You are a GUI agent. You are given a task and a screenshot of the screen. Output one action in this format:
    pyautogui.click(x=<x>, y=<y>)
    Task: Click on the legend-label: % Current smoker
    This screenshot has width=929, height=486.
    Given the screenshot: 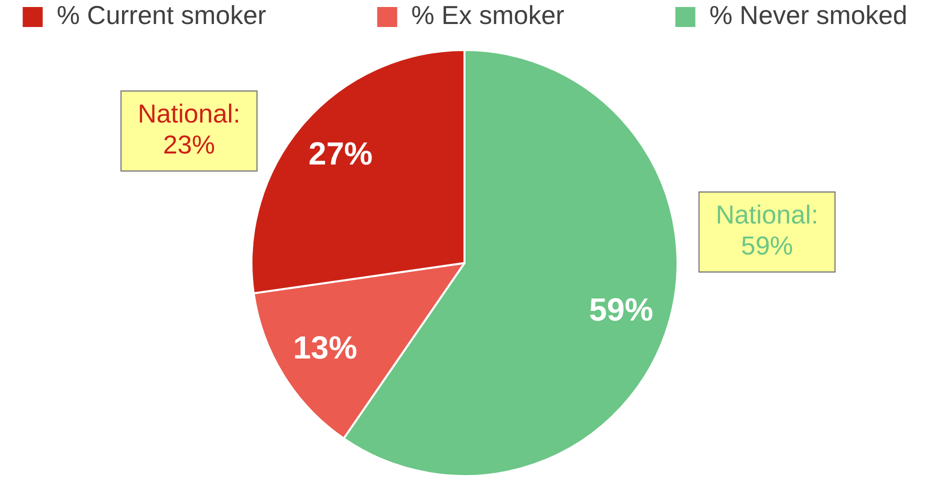 What is the action you would take?
    pyautogui.click(x=161, y=15)
    